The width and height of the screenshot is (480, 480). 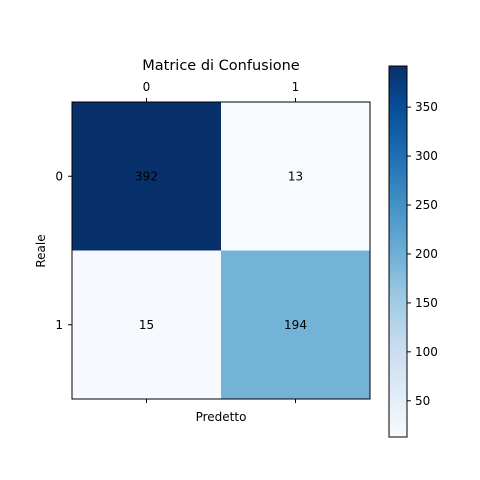 I want to click on cell-value-label: 15, so click(x=146, y=325).